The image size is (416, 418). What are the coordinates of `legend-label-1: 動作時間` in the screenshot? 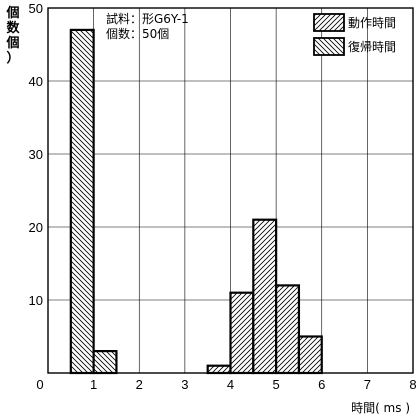 It's located at (372, 23).